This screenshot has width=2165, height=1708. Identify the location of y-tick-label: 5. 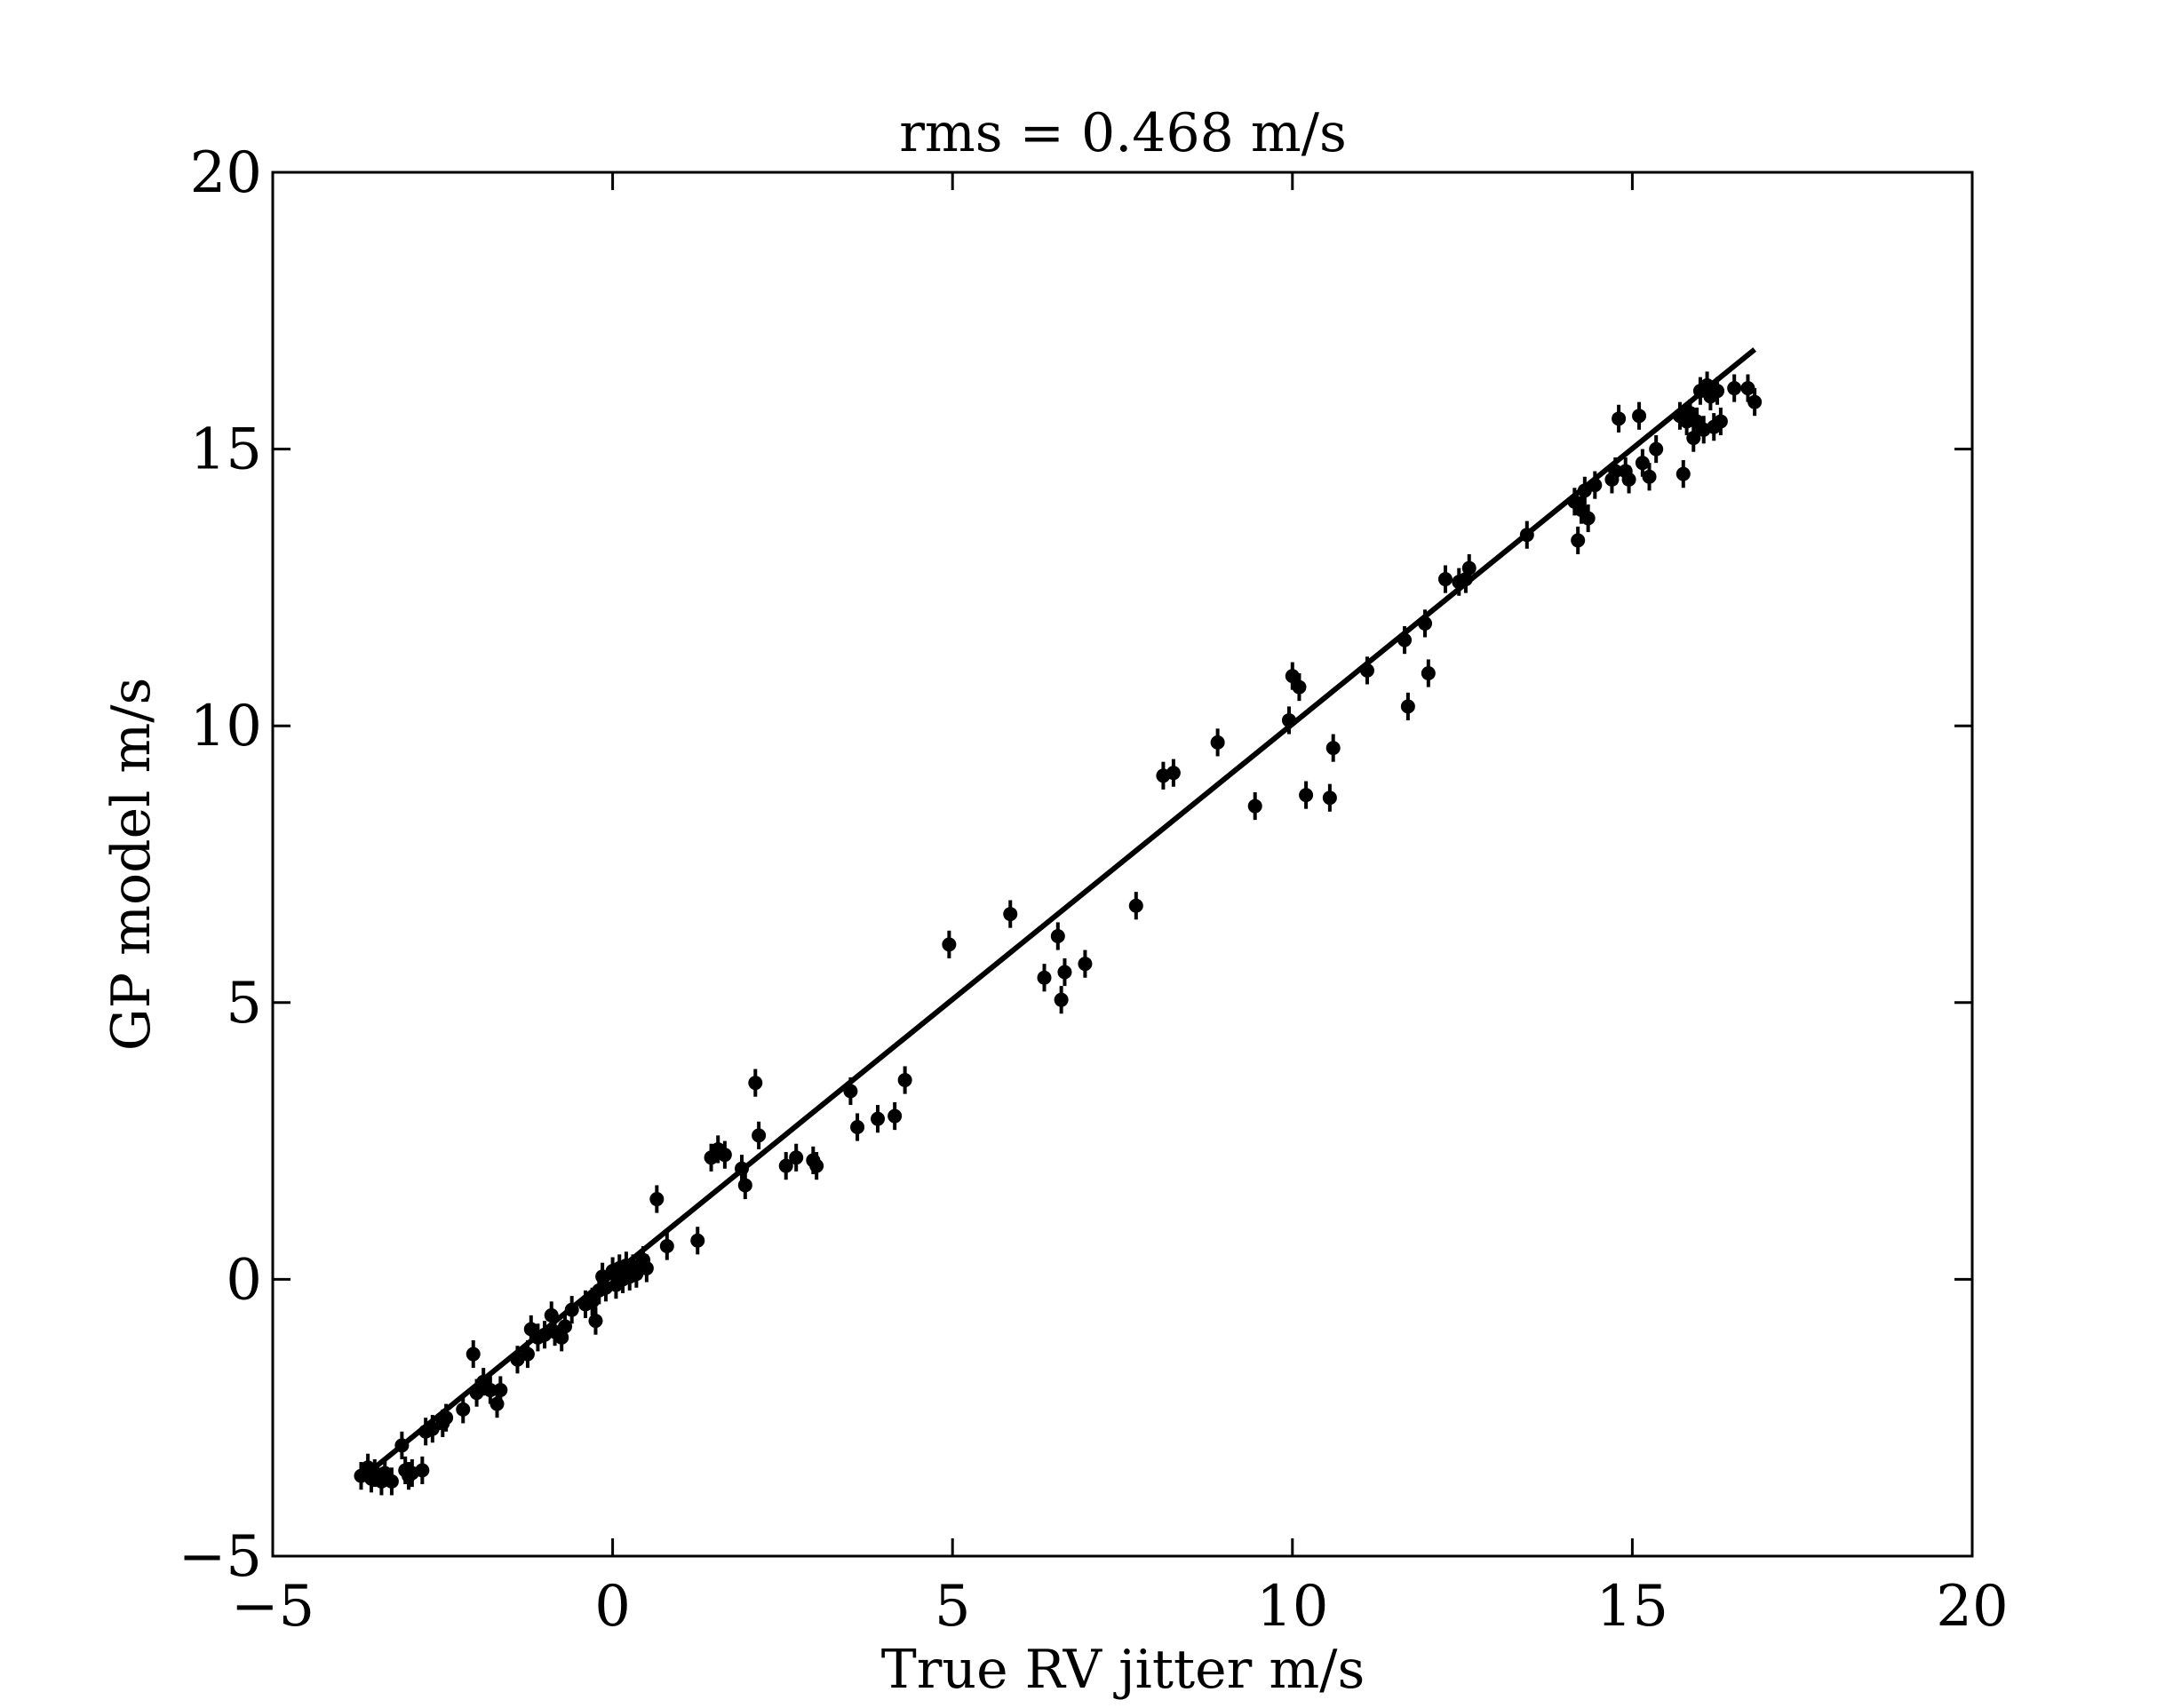
(244, 1004).